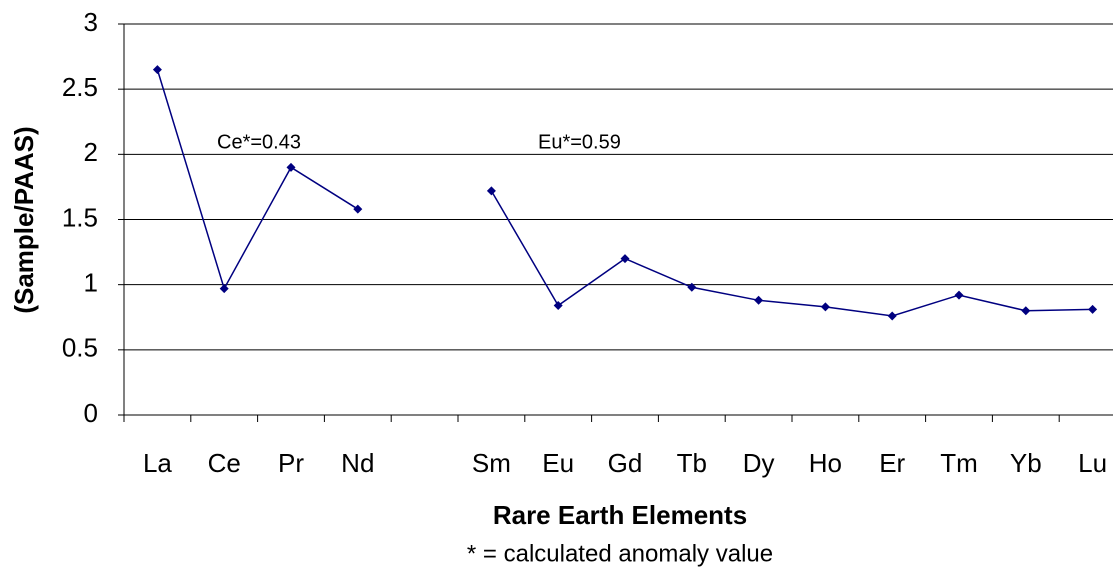 The height and width of the screenshot is (578, 1115). What do you see at coordinates (224, 463) in the screenshot?
I see `x-tick-label: Ce` at bounding box center [224, 463].